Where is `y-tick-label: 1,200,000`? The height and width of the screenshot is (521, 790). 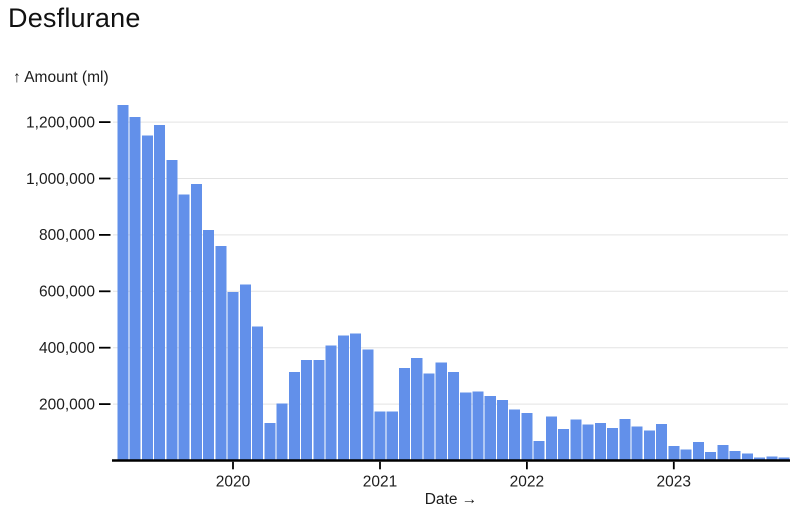
y-tick-label: 1,200,000 is located at coordinates (60, 122).